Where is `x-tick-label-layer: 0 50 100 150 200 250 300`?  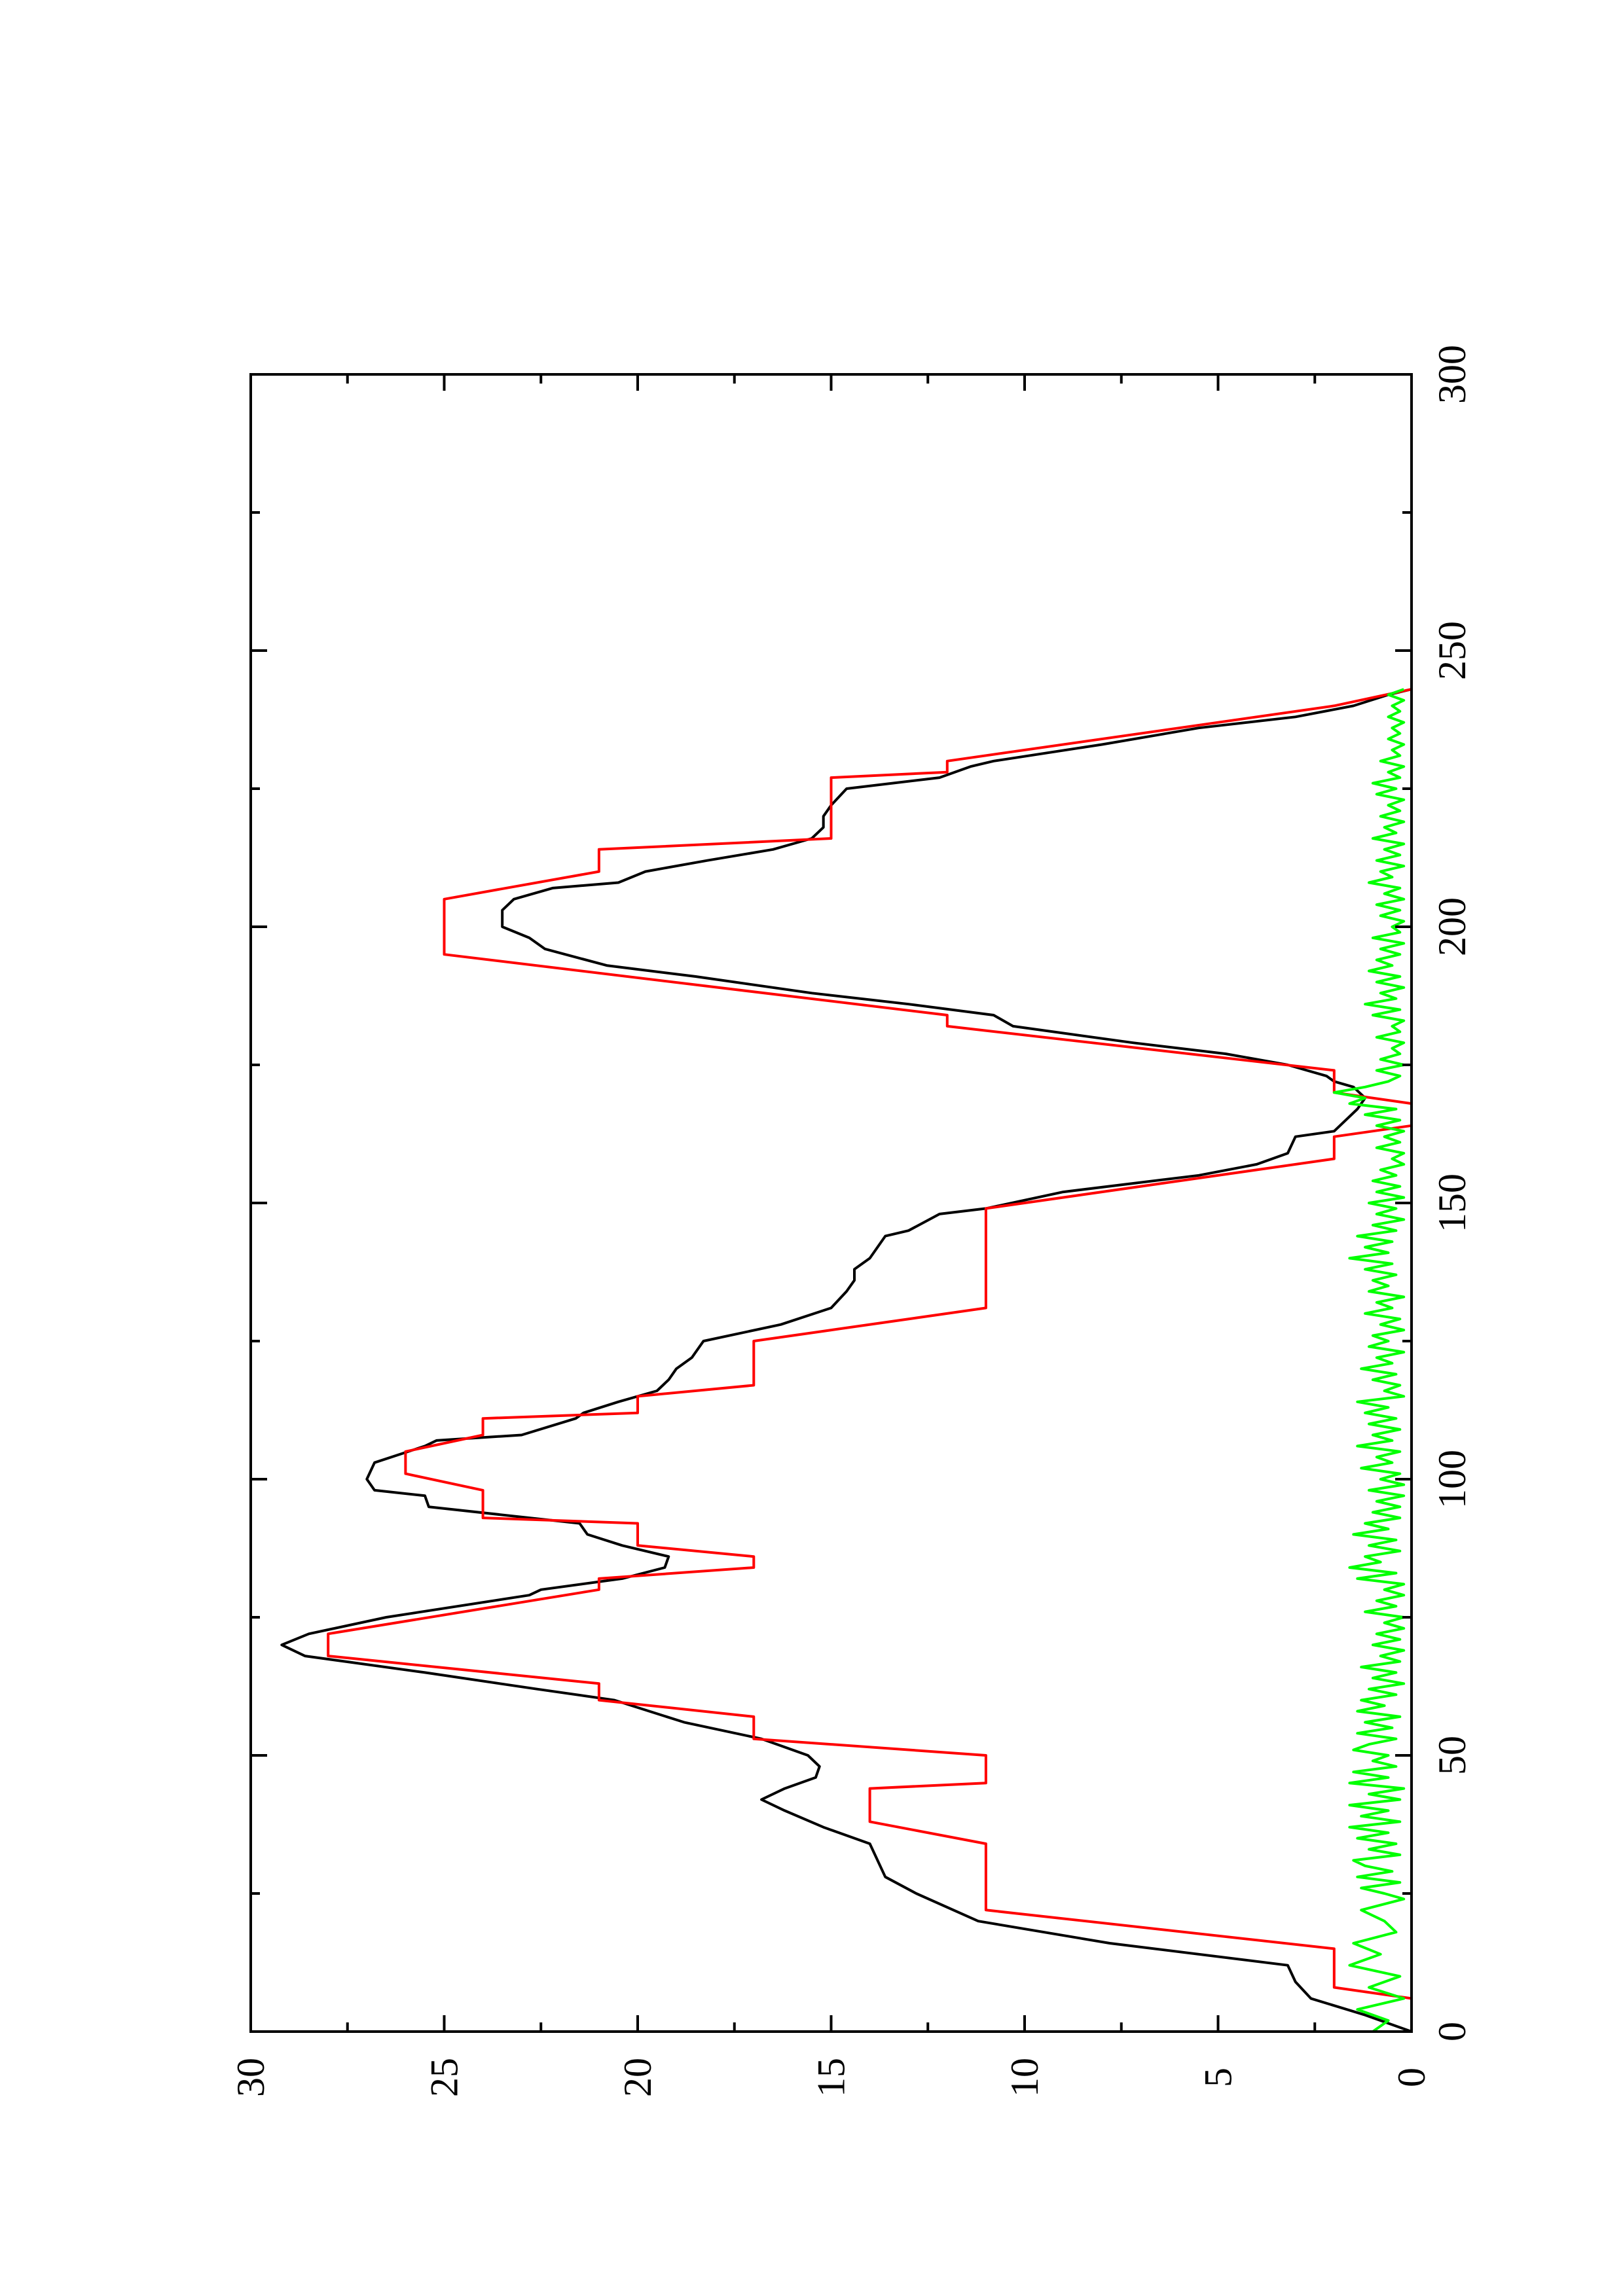 x-tick-label-layer: 0 50 100 150 200 250 300 is located at coordinates (1452, 1193).